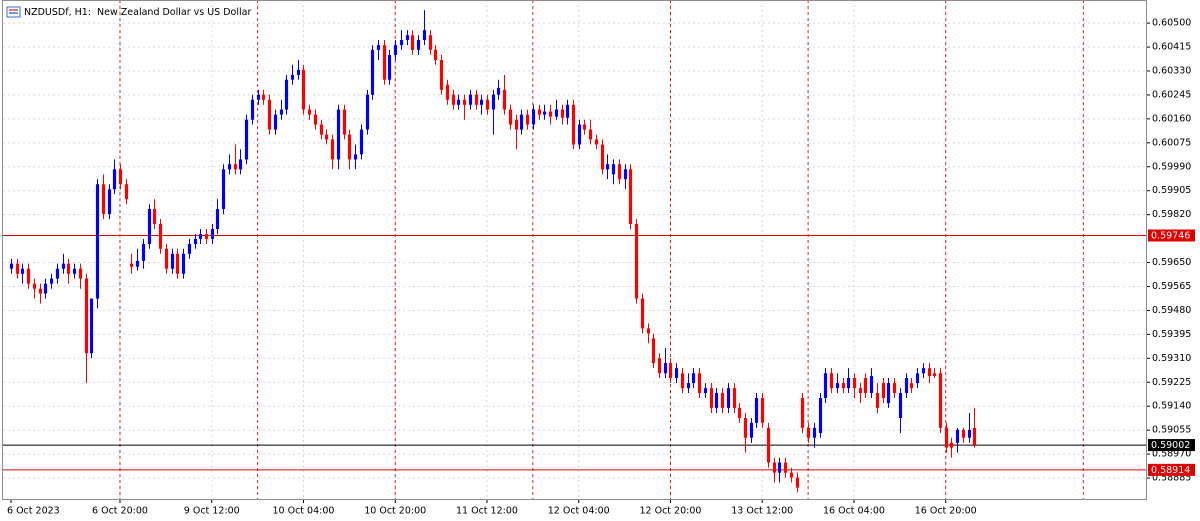  Describe the element at coordinates (1171, 23) in the screenshot. I see `y-tick-label: 0.60500` at that location.